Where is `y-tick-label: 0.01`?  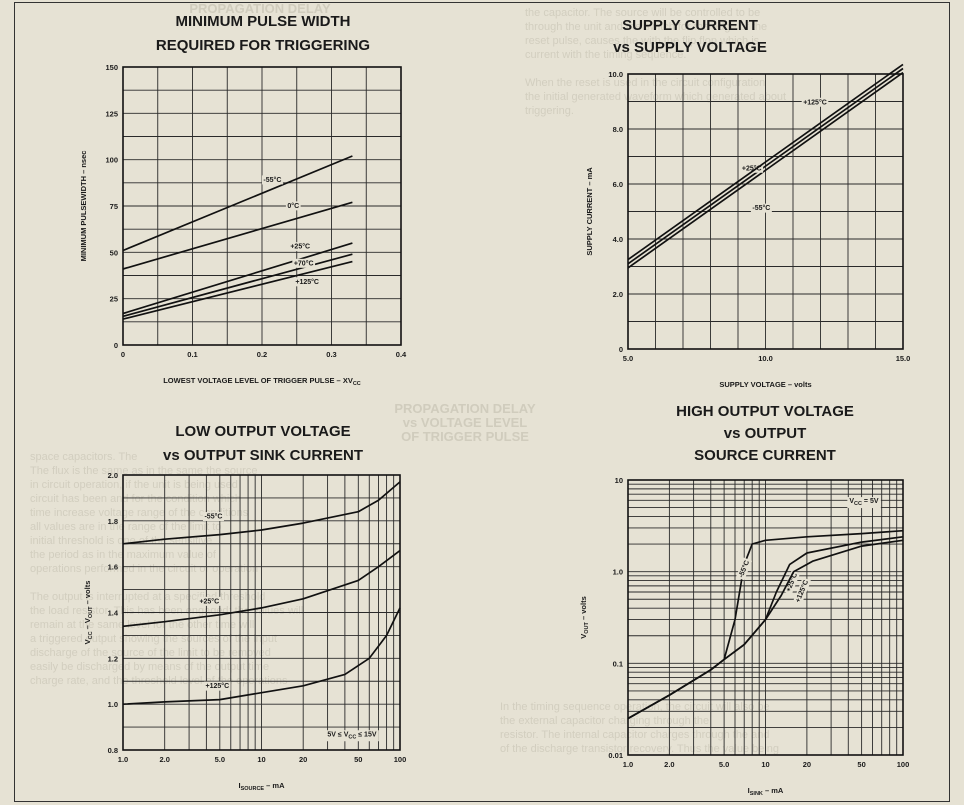
y-tick-label: 0.01 is located at coordinates (615, 755).